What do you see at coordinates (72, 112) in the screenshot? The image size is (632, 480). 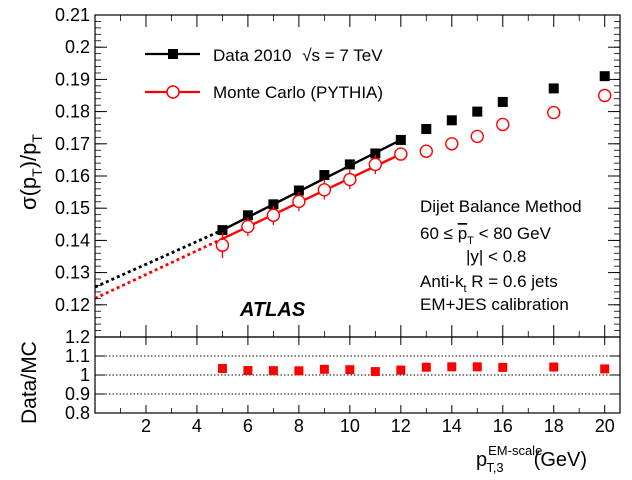 I see `top-ytick-label-6: 0.18` at bounding box center [72, 112].